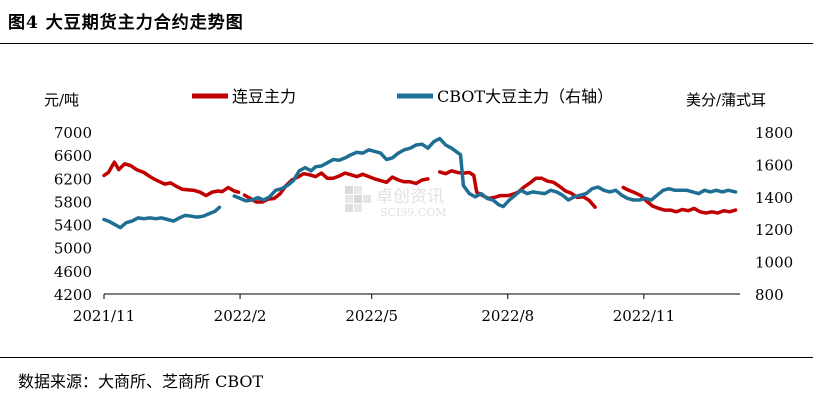 This screenshot has width=813, height=409. What do you see at coordinates (774, 230) in the screenshot?
I see `right-tick-label: 1200` at bounding box center [774, 230].